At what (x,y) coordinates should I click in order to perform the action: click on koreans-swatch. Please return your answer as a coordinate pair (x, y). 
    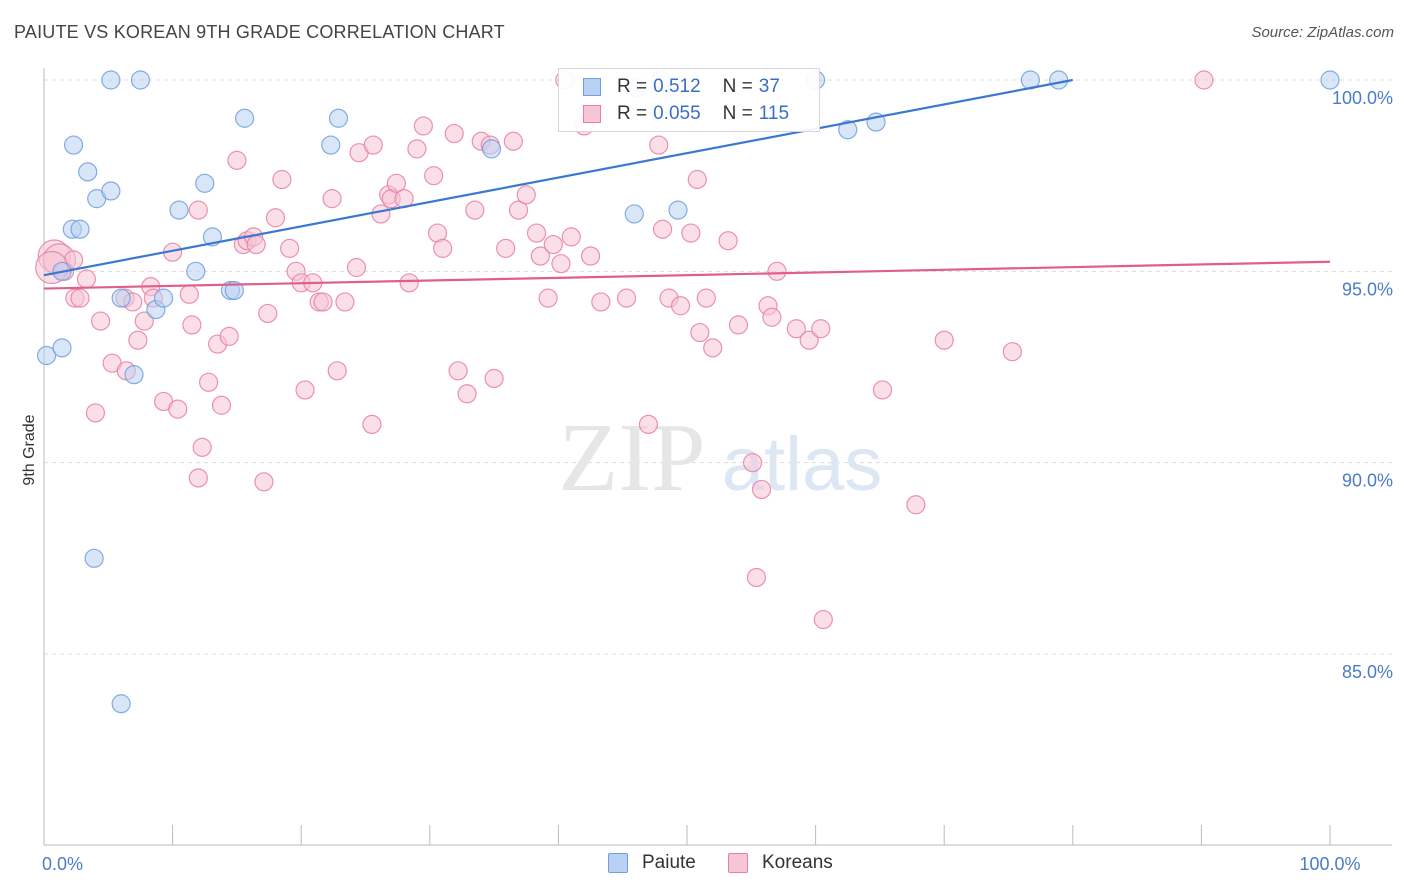
    Looking at the image, I should click on (592, 114).